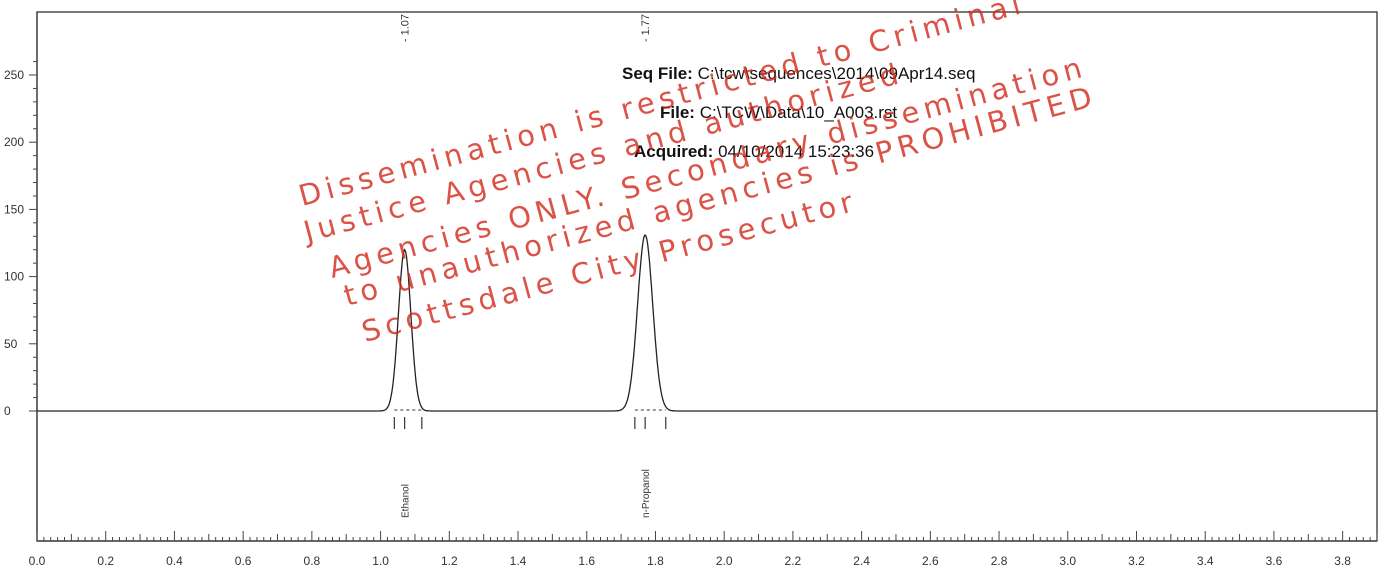 The height and width of the screenshot is (576, 1379). Describe the element at coordinates (1136, 561) in the screenshot. I see `x-tick-label: 3.2` at that location.